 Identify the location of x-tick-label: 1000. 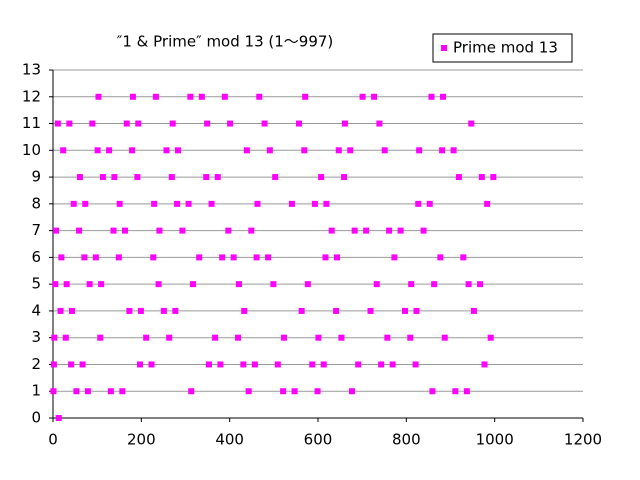
(495, 440).